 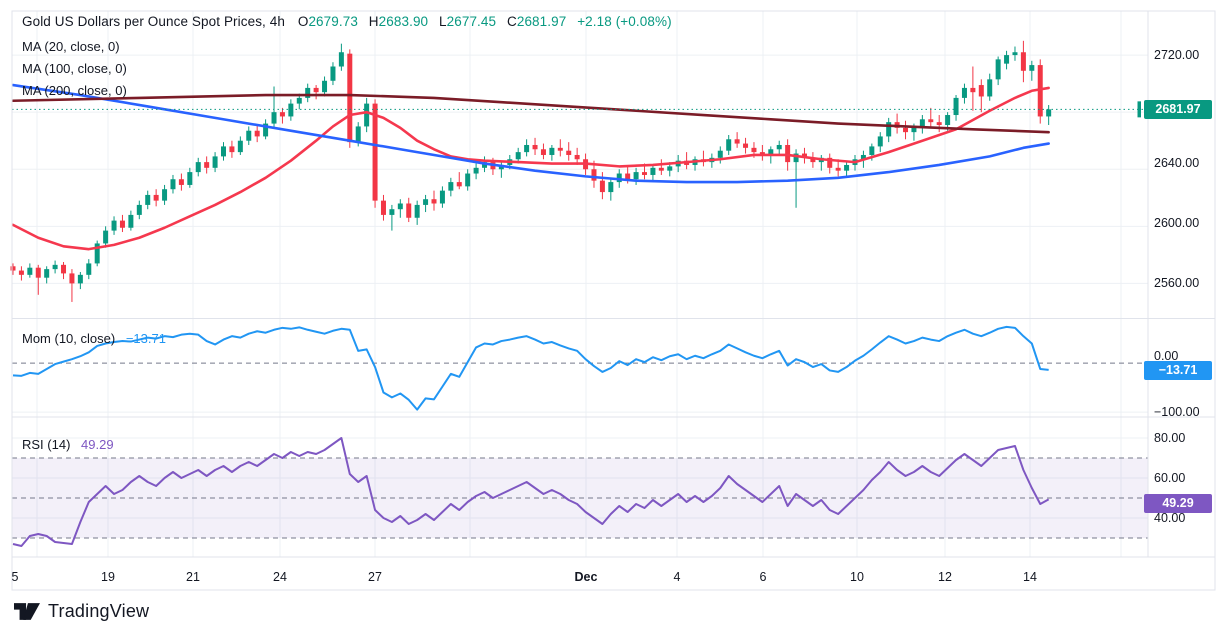 I want to click on momentum-tick-0: 0.00, so click(x=1166, y=356).